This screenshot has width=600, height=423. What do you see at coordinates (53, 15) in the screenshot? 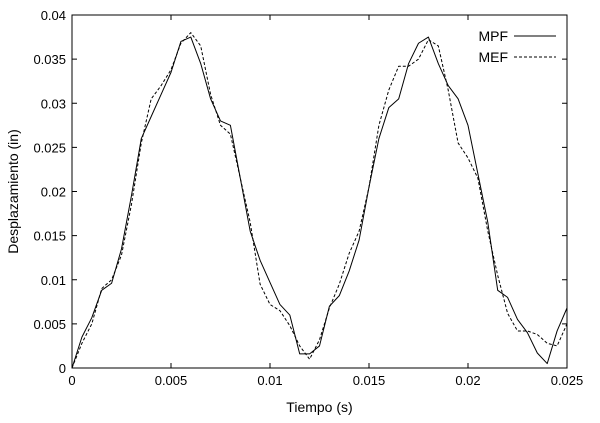
I see `y-tick-label: 0.04` at bounding box center [53, 15].